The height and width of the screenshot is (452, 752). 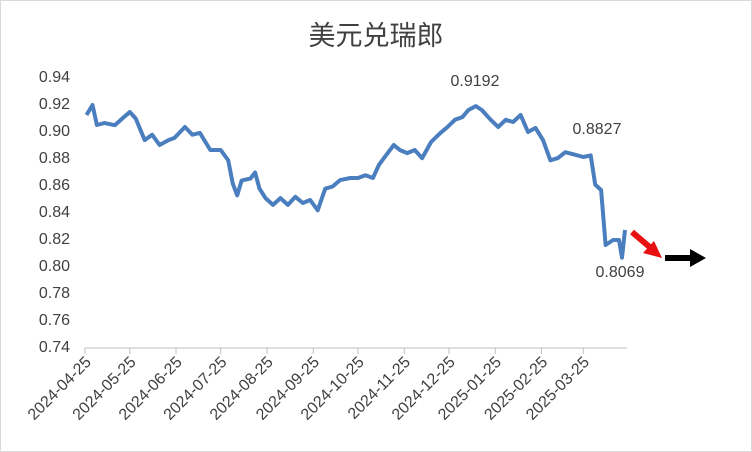 What do you see at coordinates (646, 243) in the screenshot?
I see `red-arrow` at bounding box center [646, 243].